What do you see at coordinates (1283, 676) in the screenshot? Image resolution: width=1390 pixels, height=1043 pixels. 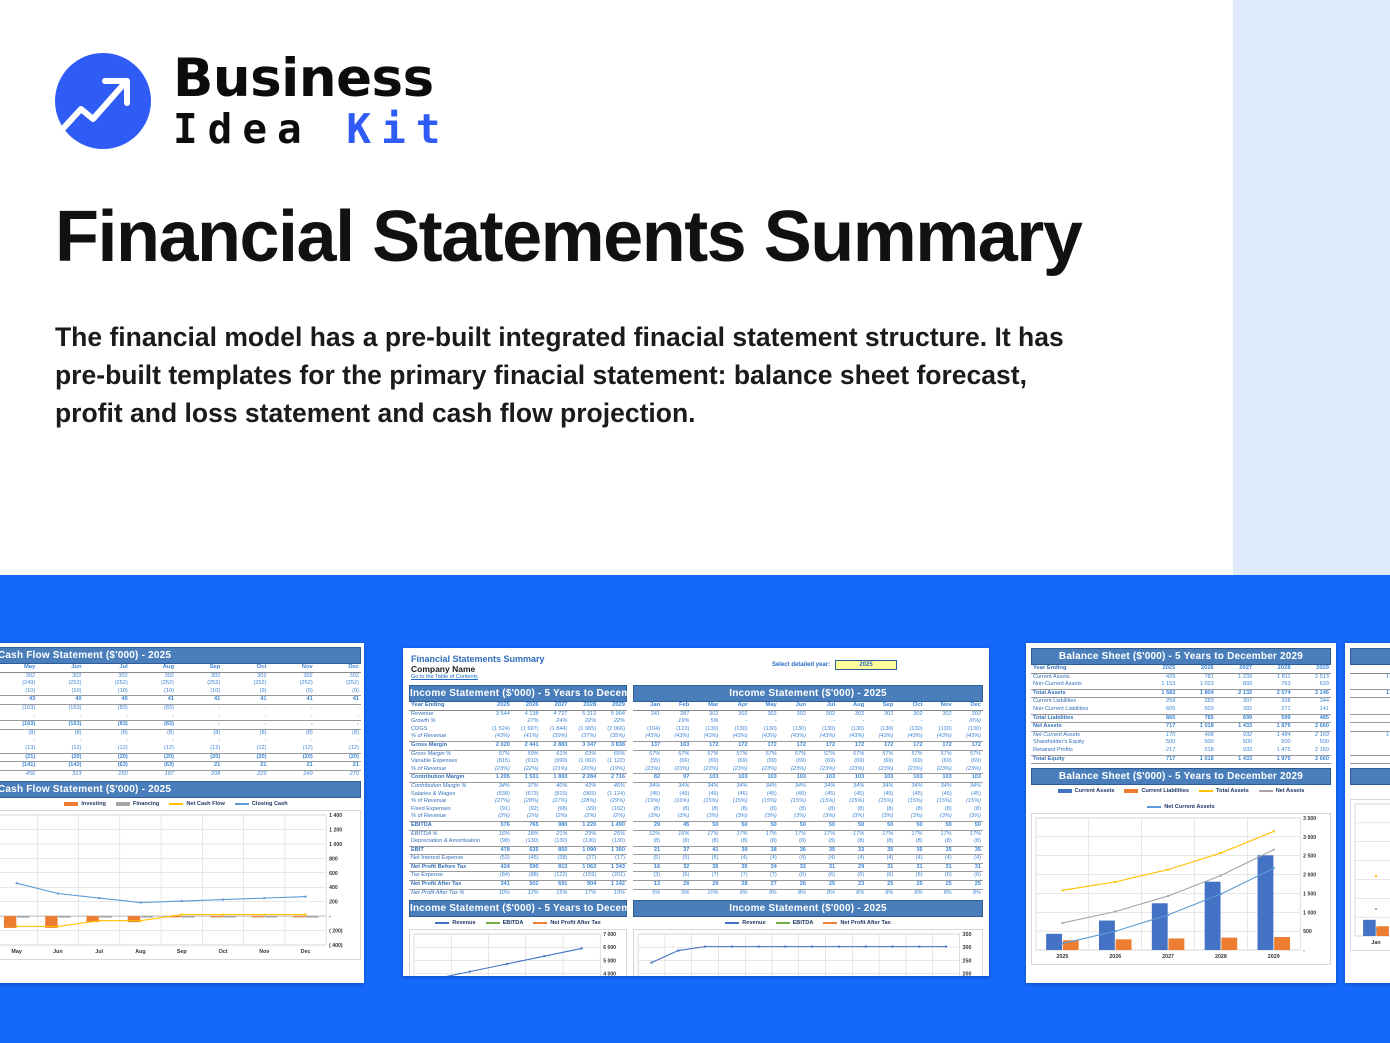 I see `table-cell: 1 811` at bounding box center [1283, 676].